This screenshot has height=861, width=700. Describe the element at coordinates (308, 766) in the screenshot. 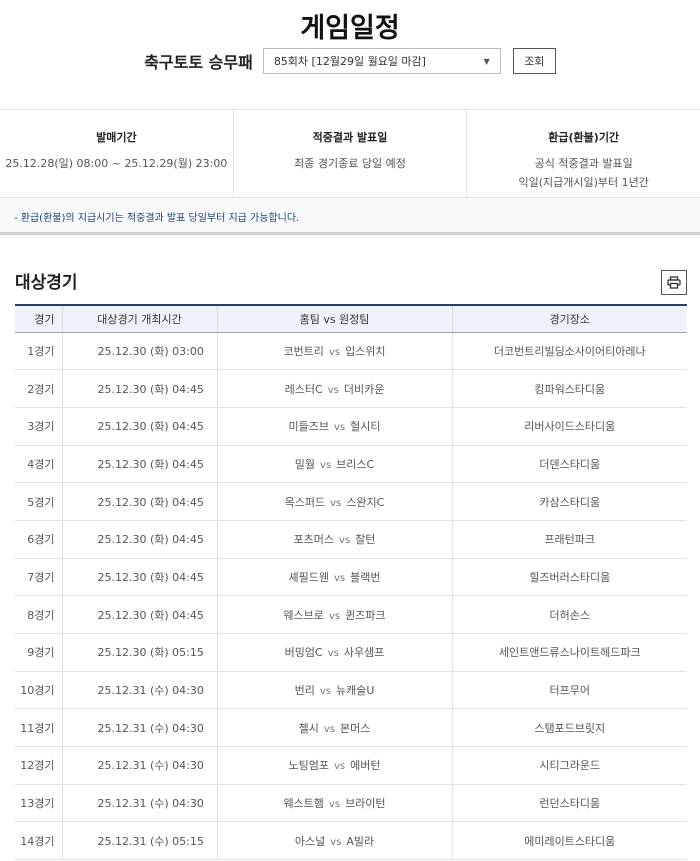

I see `home-team: 노팅엄포` at that location.